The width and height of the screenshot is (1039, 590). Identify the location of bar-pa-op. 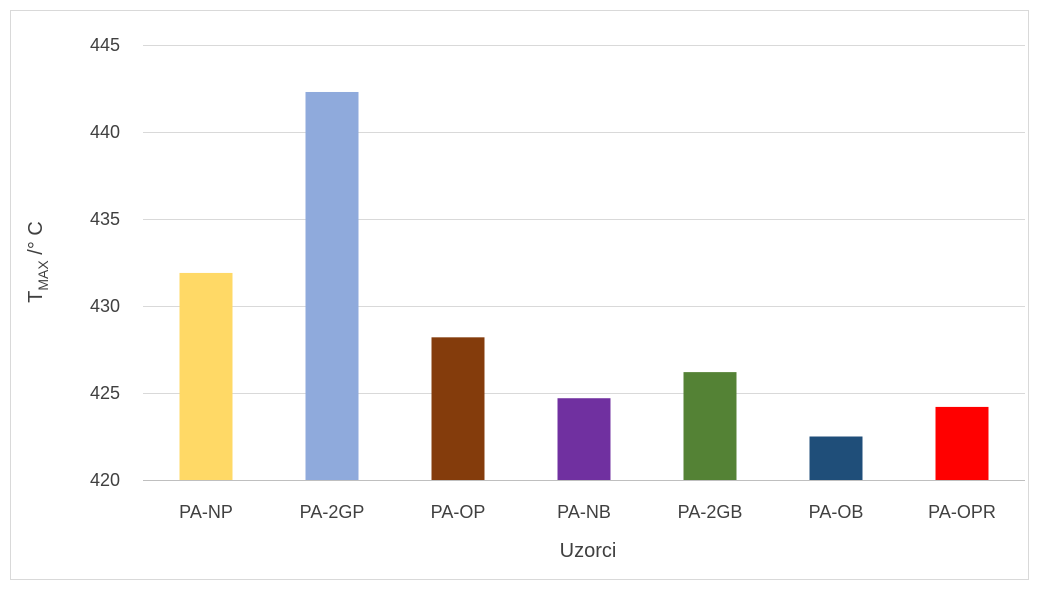
(458, 408).